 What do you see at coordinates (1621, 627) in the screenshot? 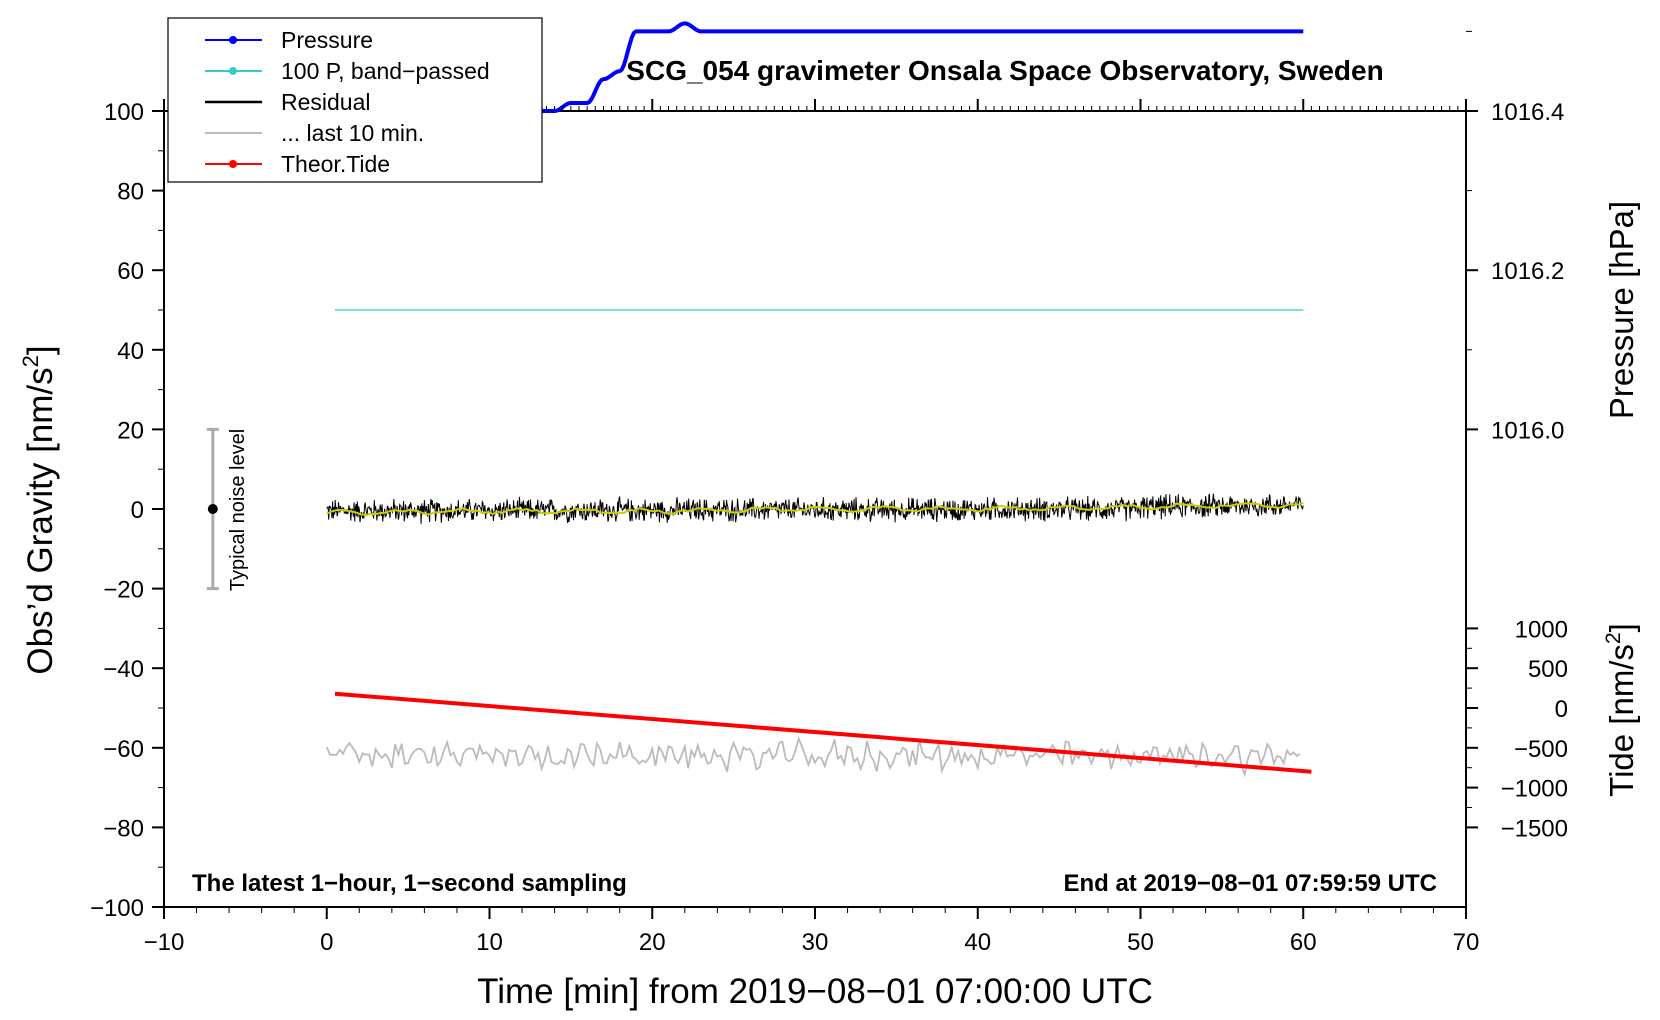
I see `tide-axis-label-end: ]` at bounding box center [1621, 627].